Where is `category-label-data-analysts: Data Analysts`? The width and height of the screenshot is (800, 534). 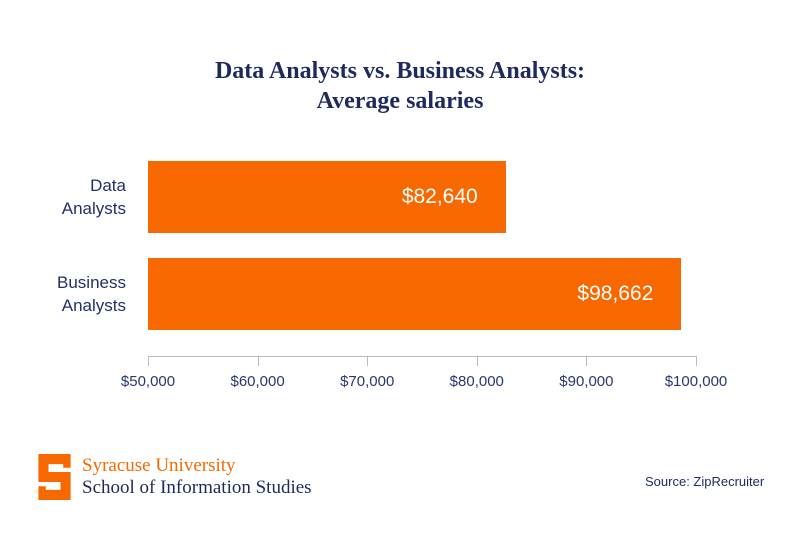
category-label-data-analysts: Data Analysts is located at coordinates (74, 197).